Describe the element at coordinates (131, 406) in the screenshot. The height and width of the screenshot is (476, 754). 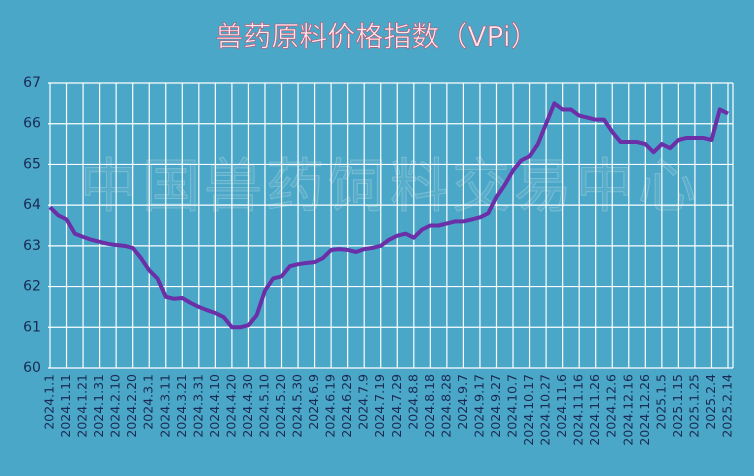
I see `x-tick-label: 2024.2.20` at that location.